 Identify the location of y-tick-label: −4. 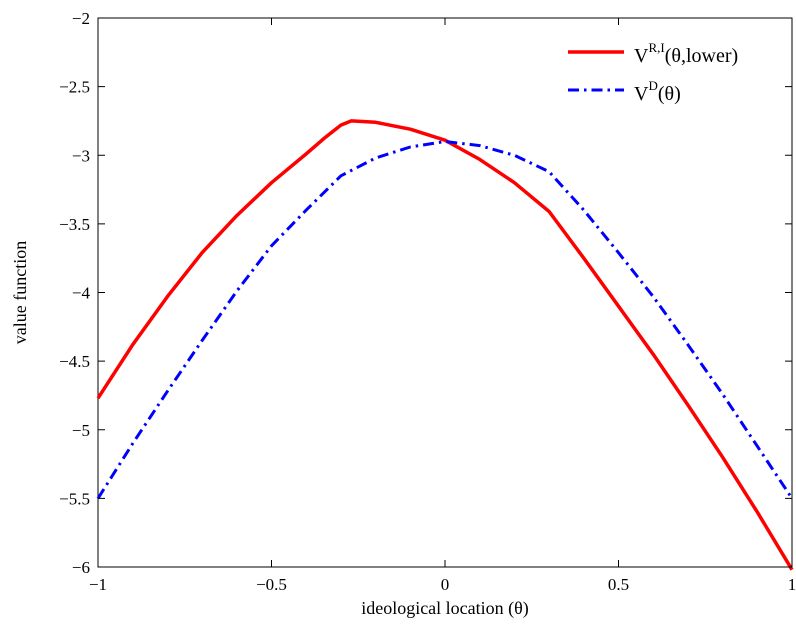
(81, 293).